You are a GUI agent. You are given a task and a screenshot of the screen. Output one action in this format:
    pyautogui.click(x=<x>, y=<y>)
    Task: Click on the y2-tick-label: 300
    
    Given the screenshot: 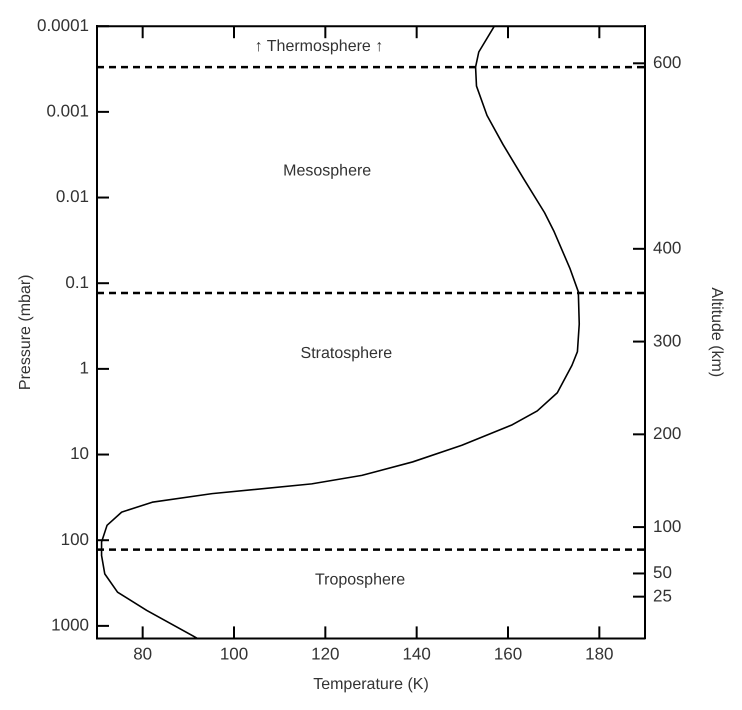 What is the action you would take?
    pyautogui.click(x=667, y=340)
    